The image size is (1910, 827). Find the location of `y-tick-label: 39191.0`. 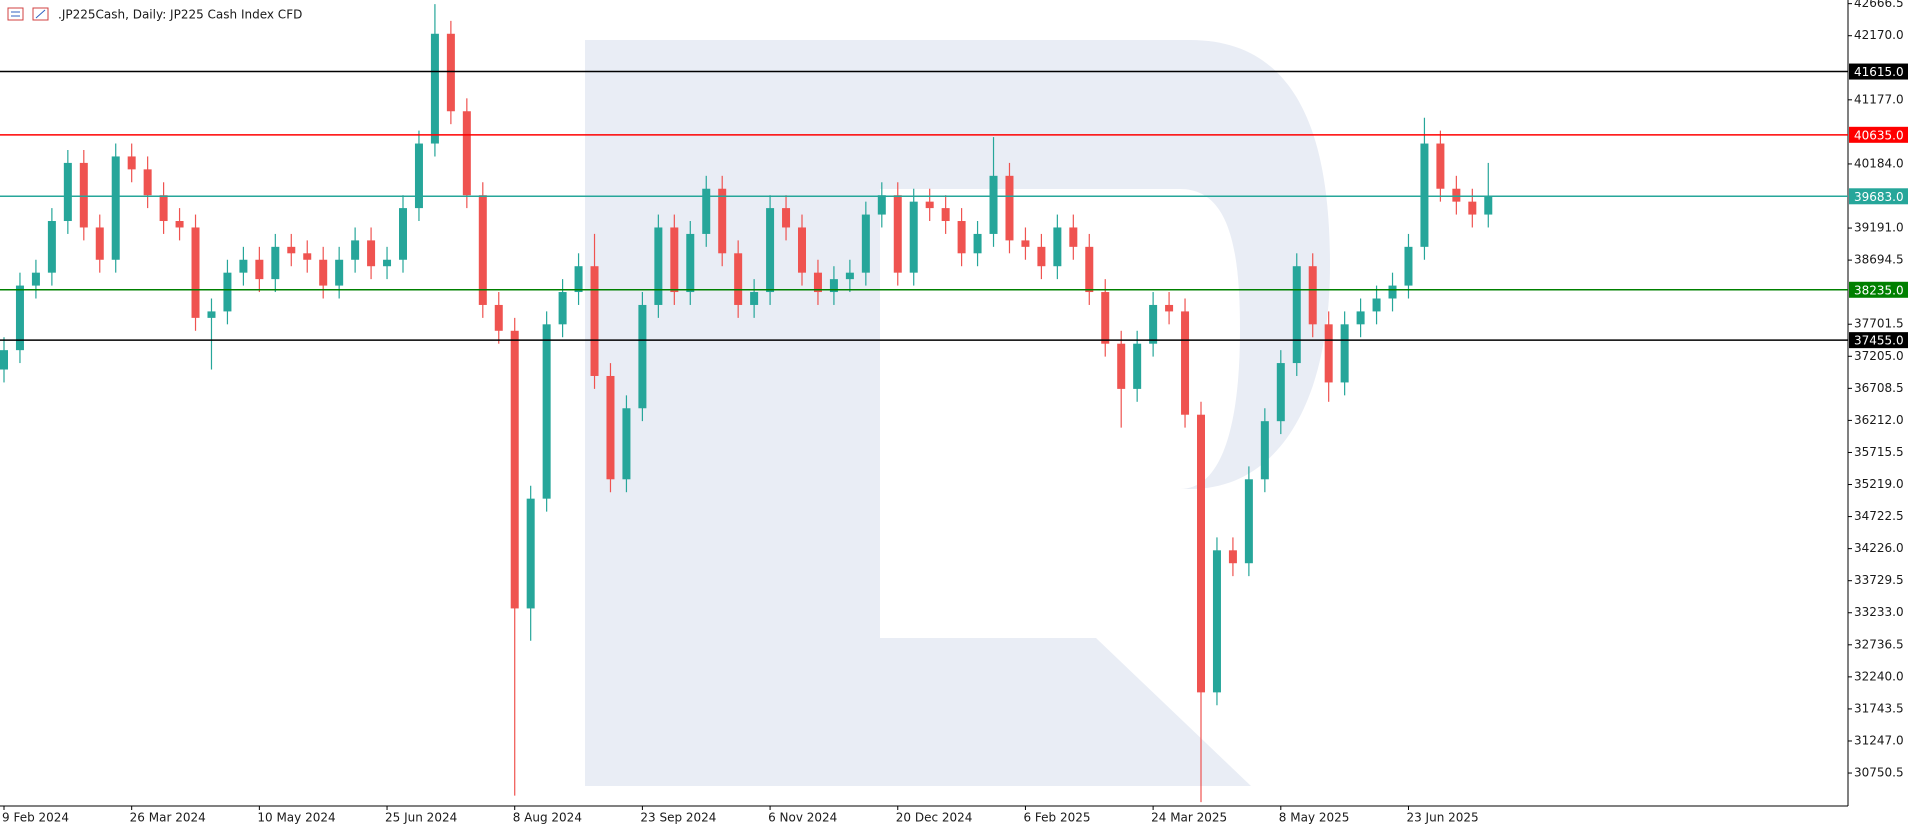

y-tick-label: 39191.0 is located at coordinates (1879, 228).